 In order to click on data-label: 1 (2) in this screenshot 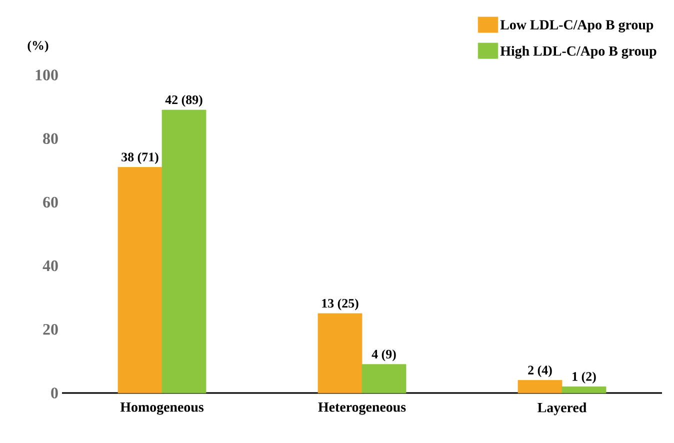, I will do `click(584, 378)`.